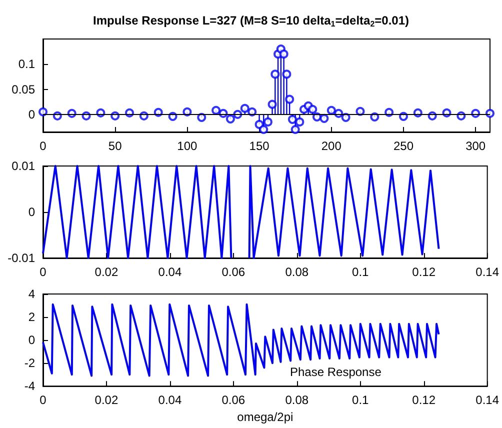 The width and height of the screenshot is (502, 428). What do you see at coordinates (331, 146) in the screenshot?
I see `x-tick-label: 200` at bounding box center [331, 146].